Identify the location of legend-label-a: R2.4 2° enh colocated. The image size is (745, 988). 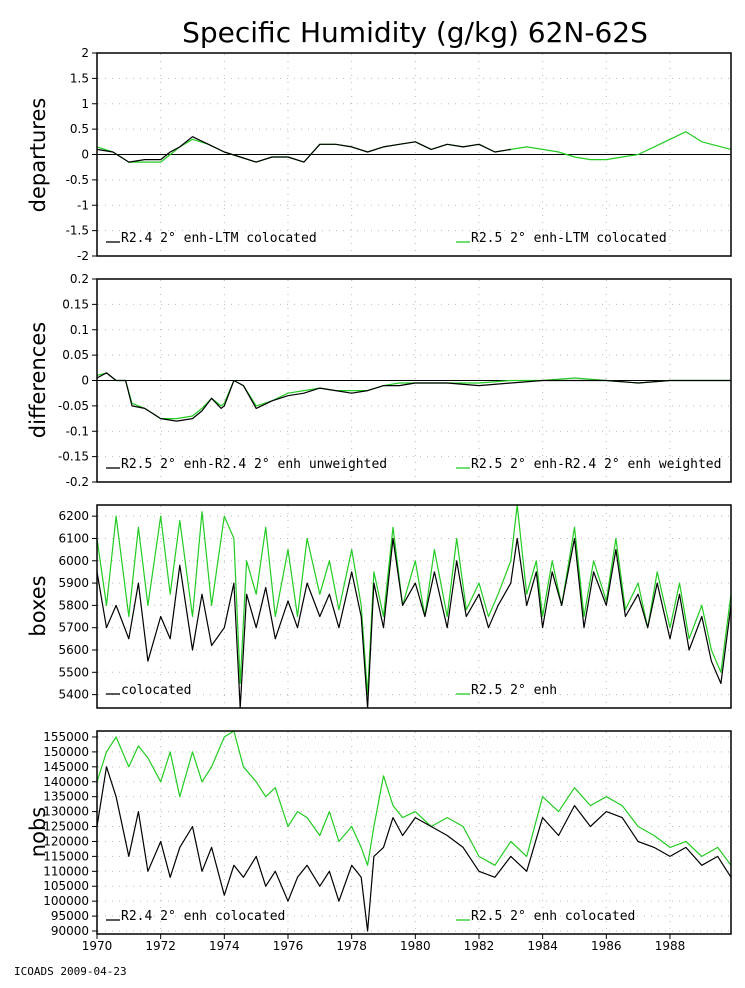
(203, 916).